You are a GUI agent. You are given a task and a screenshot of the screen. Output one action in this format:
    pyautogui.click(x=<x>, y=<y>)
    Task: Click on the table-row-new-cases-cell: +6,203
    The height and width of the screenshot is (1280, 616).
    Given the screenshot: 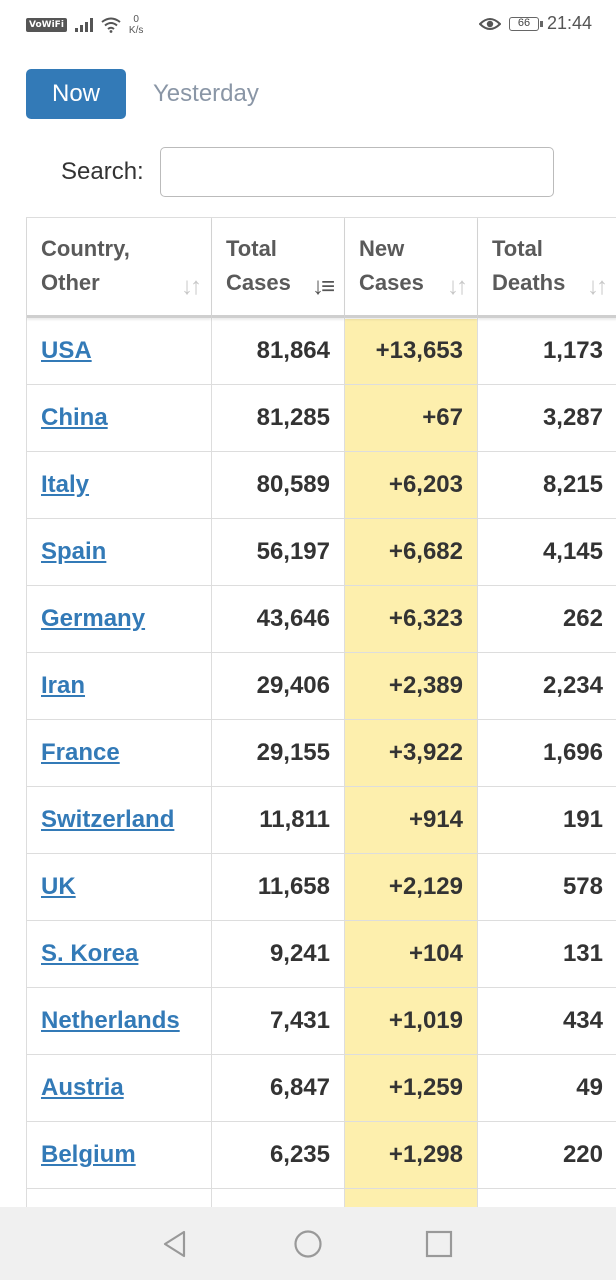 What is the action you would take?
    pyautogui.click(x=411, y=485)
    